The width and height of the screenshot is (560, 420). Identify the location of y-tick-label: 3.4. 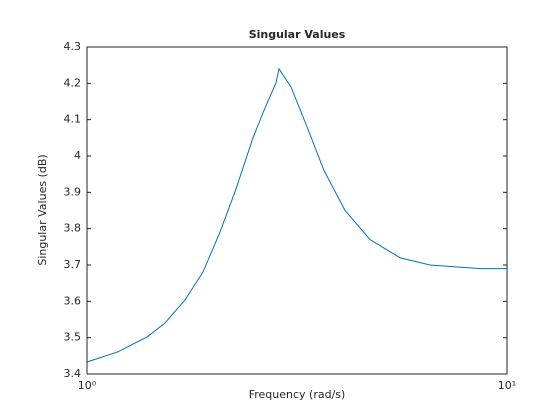
(73, 373).